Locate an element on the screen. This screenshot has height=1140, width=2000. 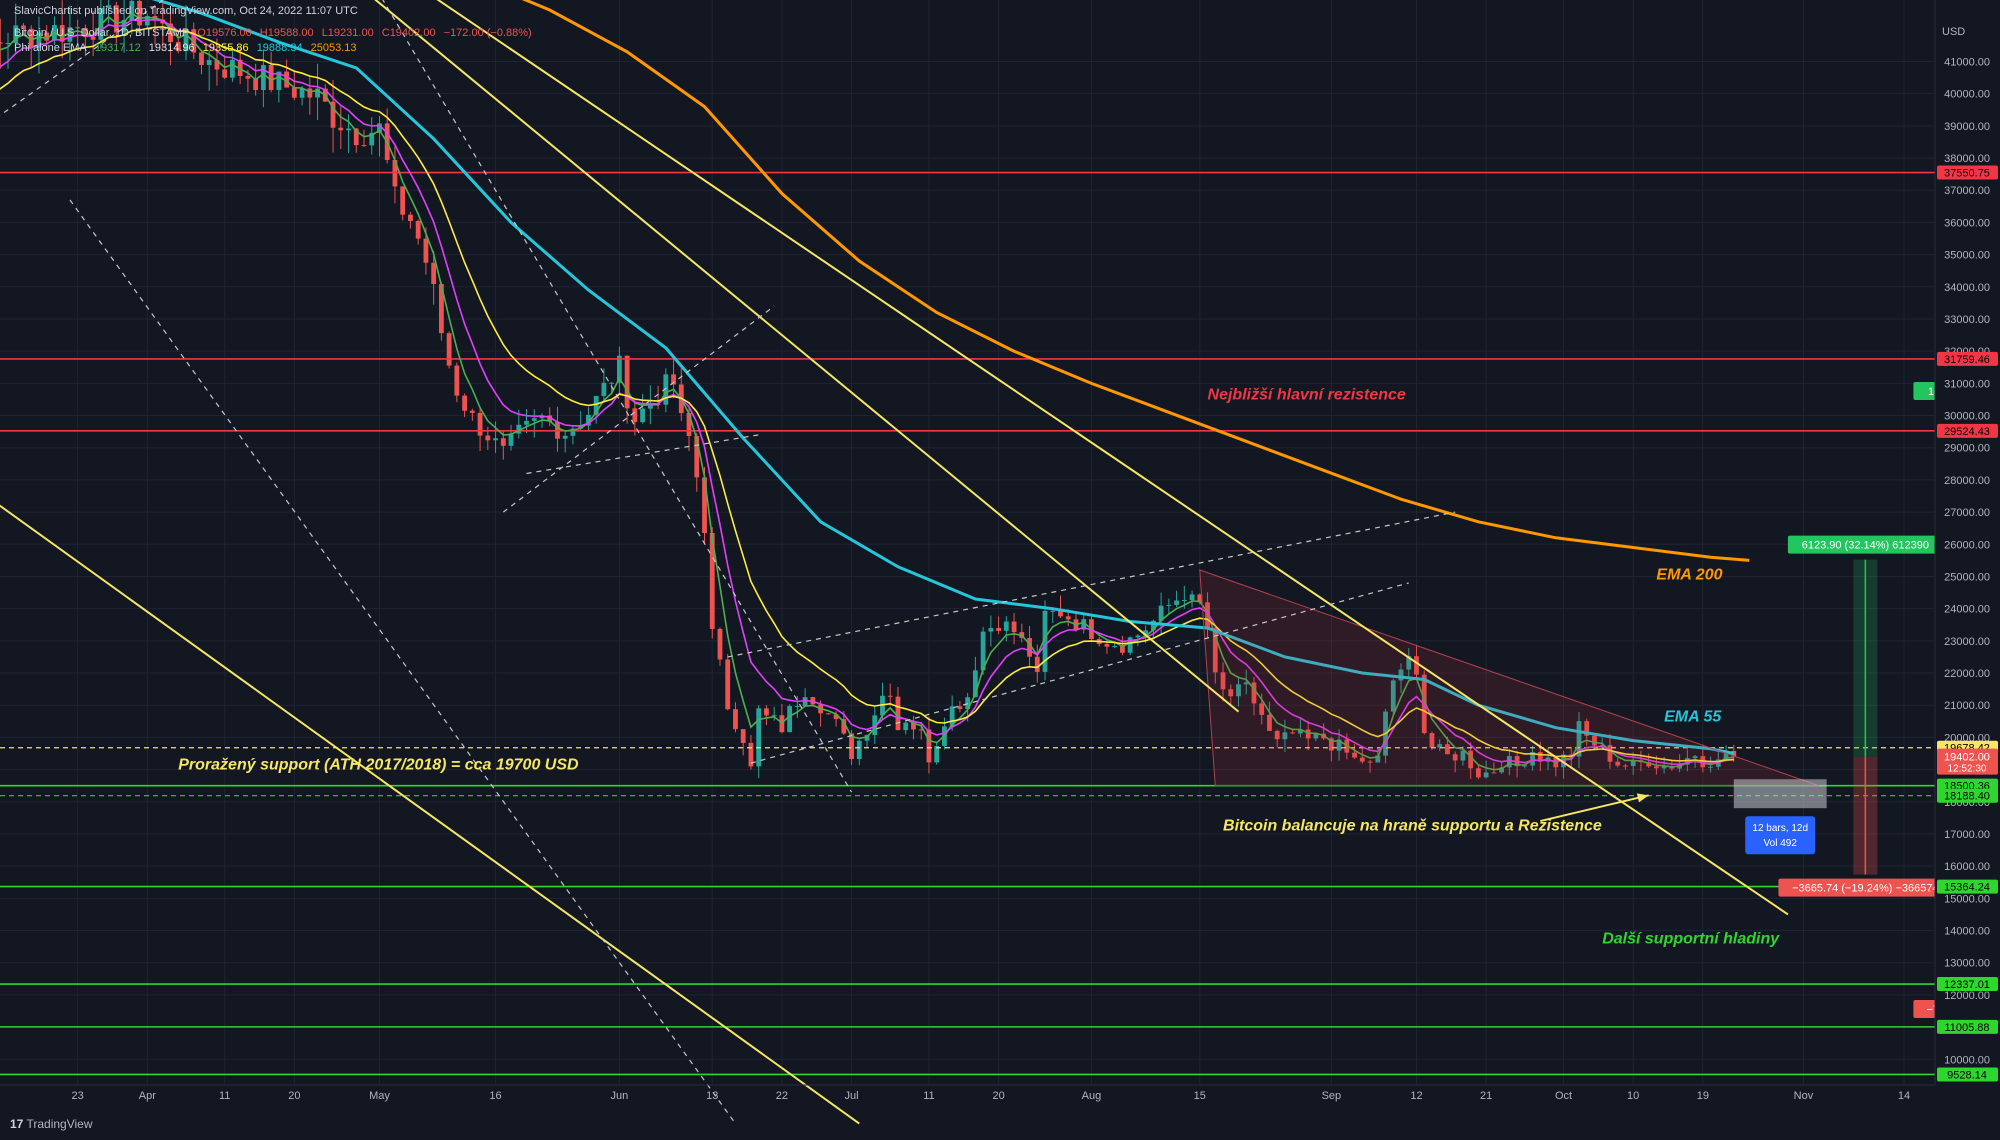
y-tick-label: 23000.00 is located at coordinates (1967, 642).